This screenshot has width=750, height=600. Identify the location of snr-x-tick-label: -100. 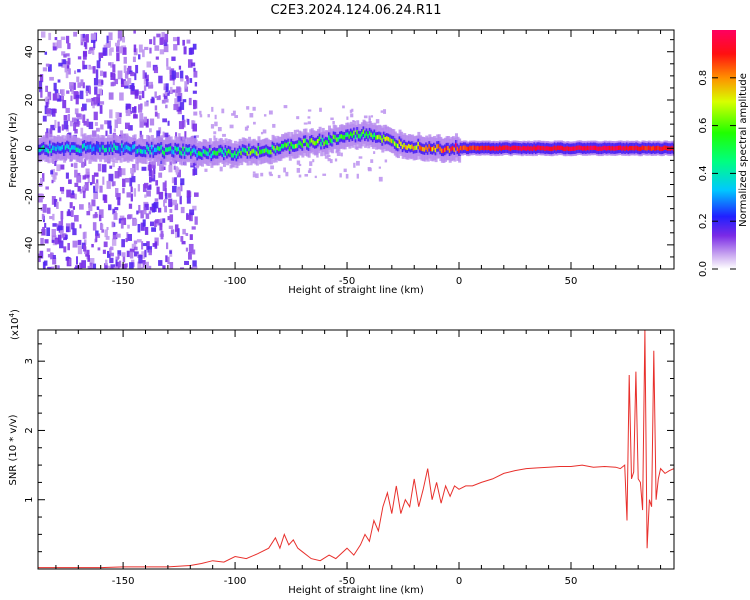
(235, 581).